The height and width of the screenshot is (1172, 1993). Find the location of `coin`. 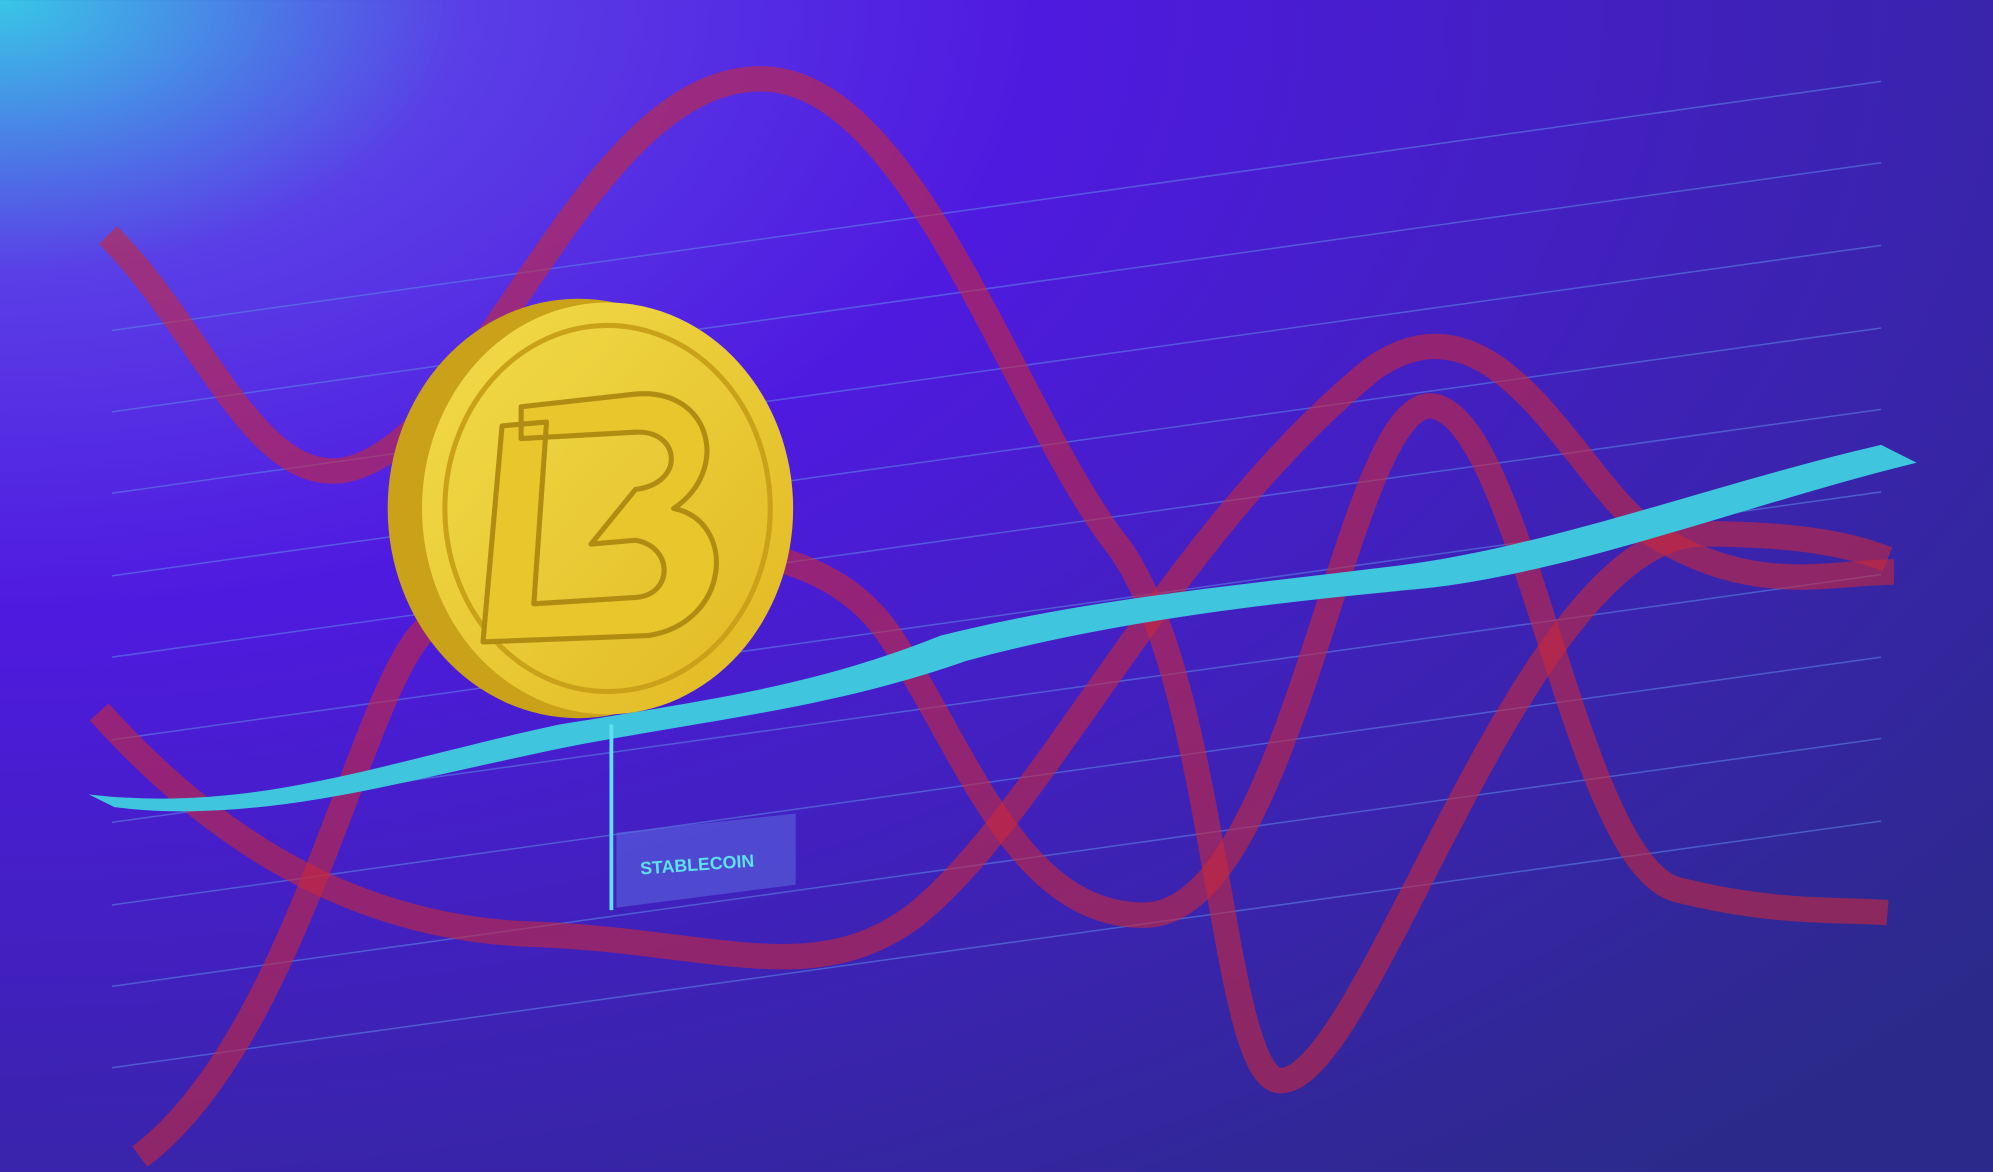

coin is located at coordinates (590, 508).